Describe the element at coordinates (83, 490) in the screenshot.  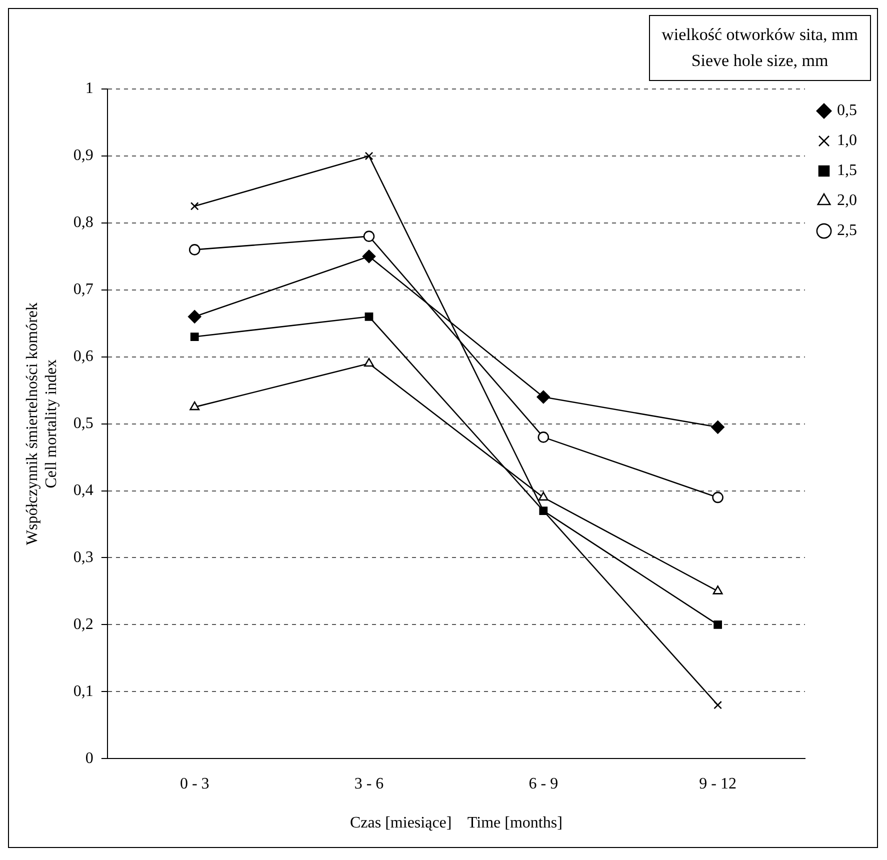
I see `y-tick-label: 0,4` at that location.